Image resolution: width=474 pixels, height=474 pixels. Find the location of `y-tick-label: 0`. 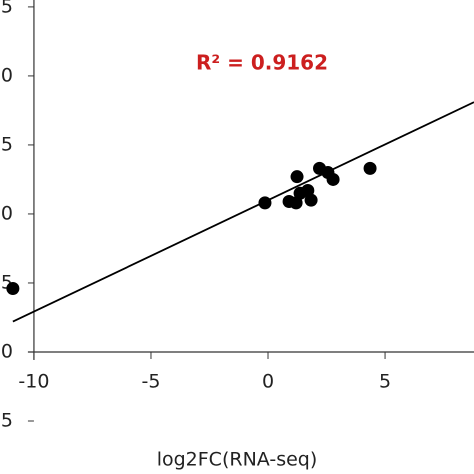

y-tick-label: 0 is located at coordinates (7, 351).